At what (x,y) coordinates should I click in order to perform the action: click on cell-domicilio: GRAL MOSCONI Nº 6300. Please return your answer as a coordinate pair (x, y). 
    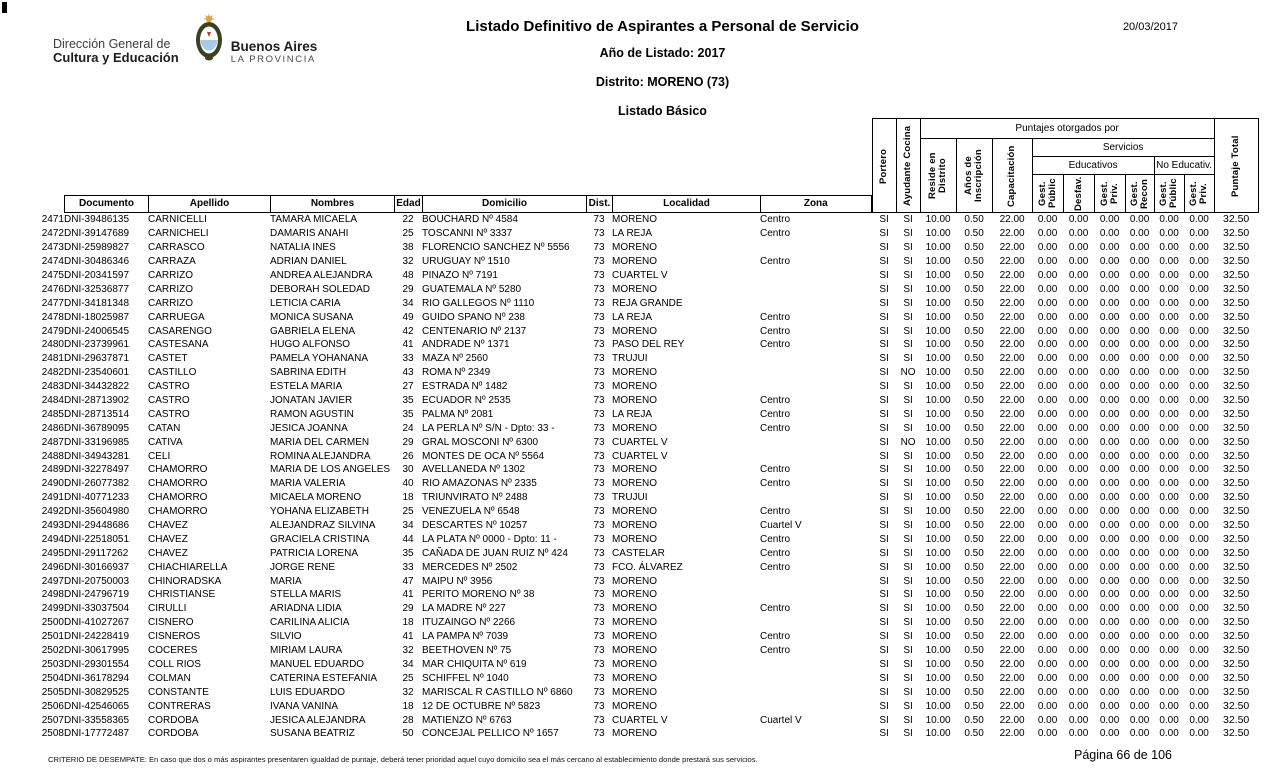
    Looking at the image, I should click on (480, 442).